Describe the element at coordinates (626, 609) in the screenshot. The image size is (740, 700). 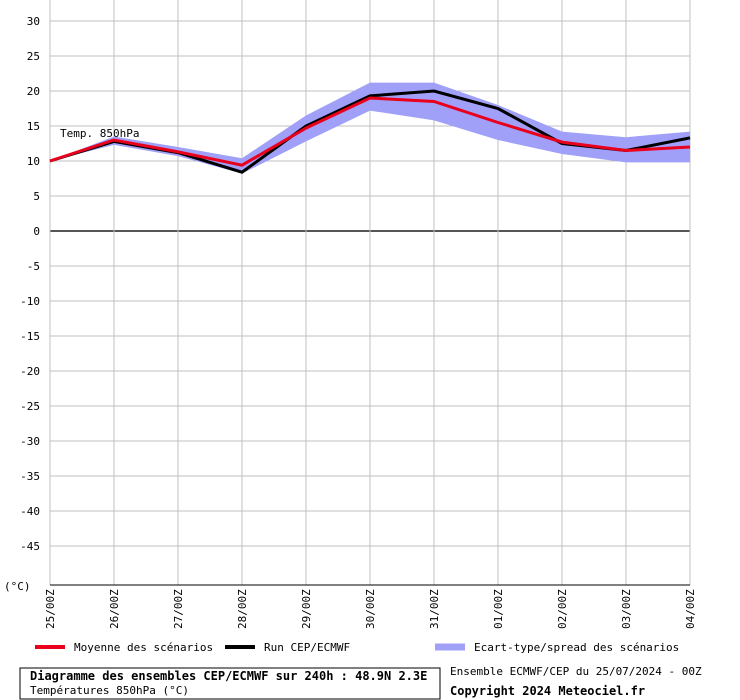
I see `x-tick-label: 03/00Z` at that location.